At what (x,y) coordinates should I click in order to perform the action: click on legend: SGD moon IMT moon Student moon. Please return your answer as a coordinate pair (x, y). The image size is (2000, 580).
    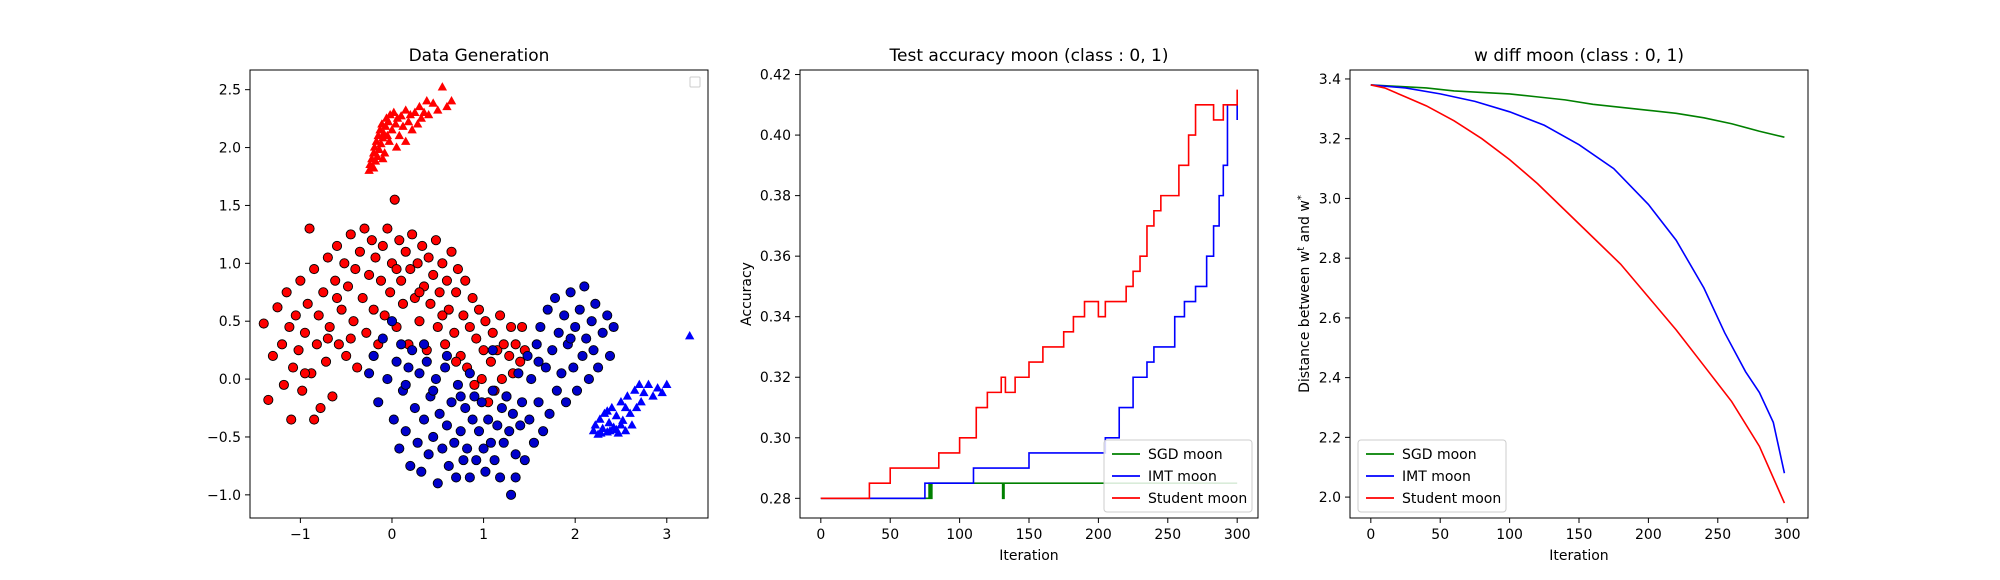
    Looking at the image, I should click on (1178, 476).